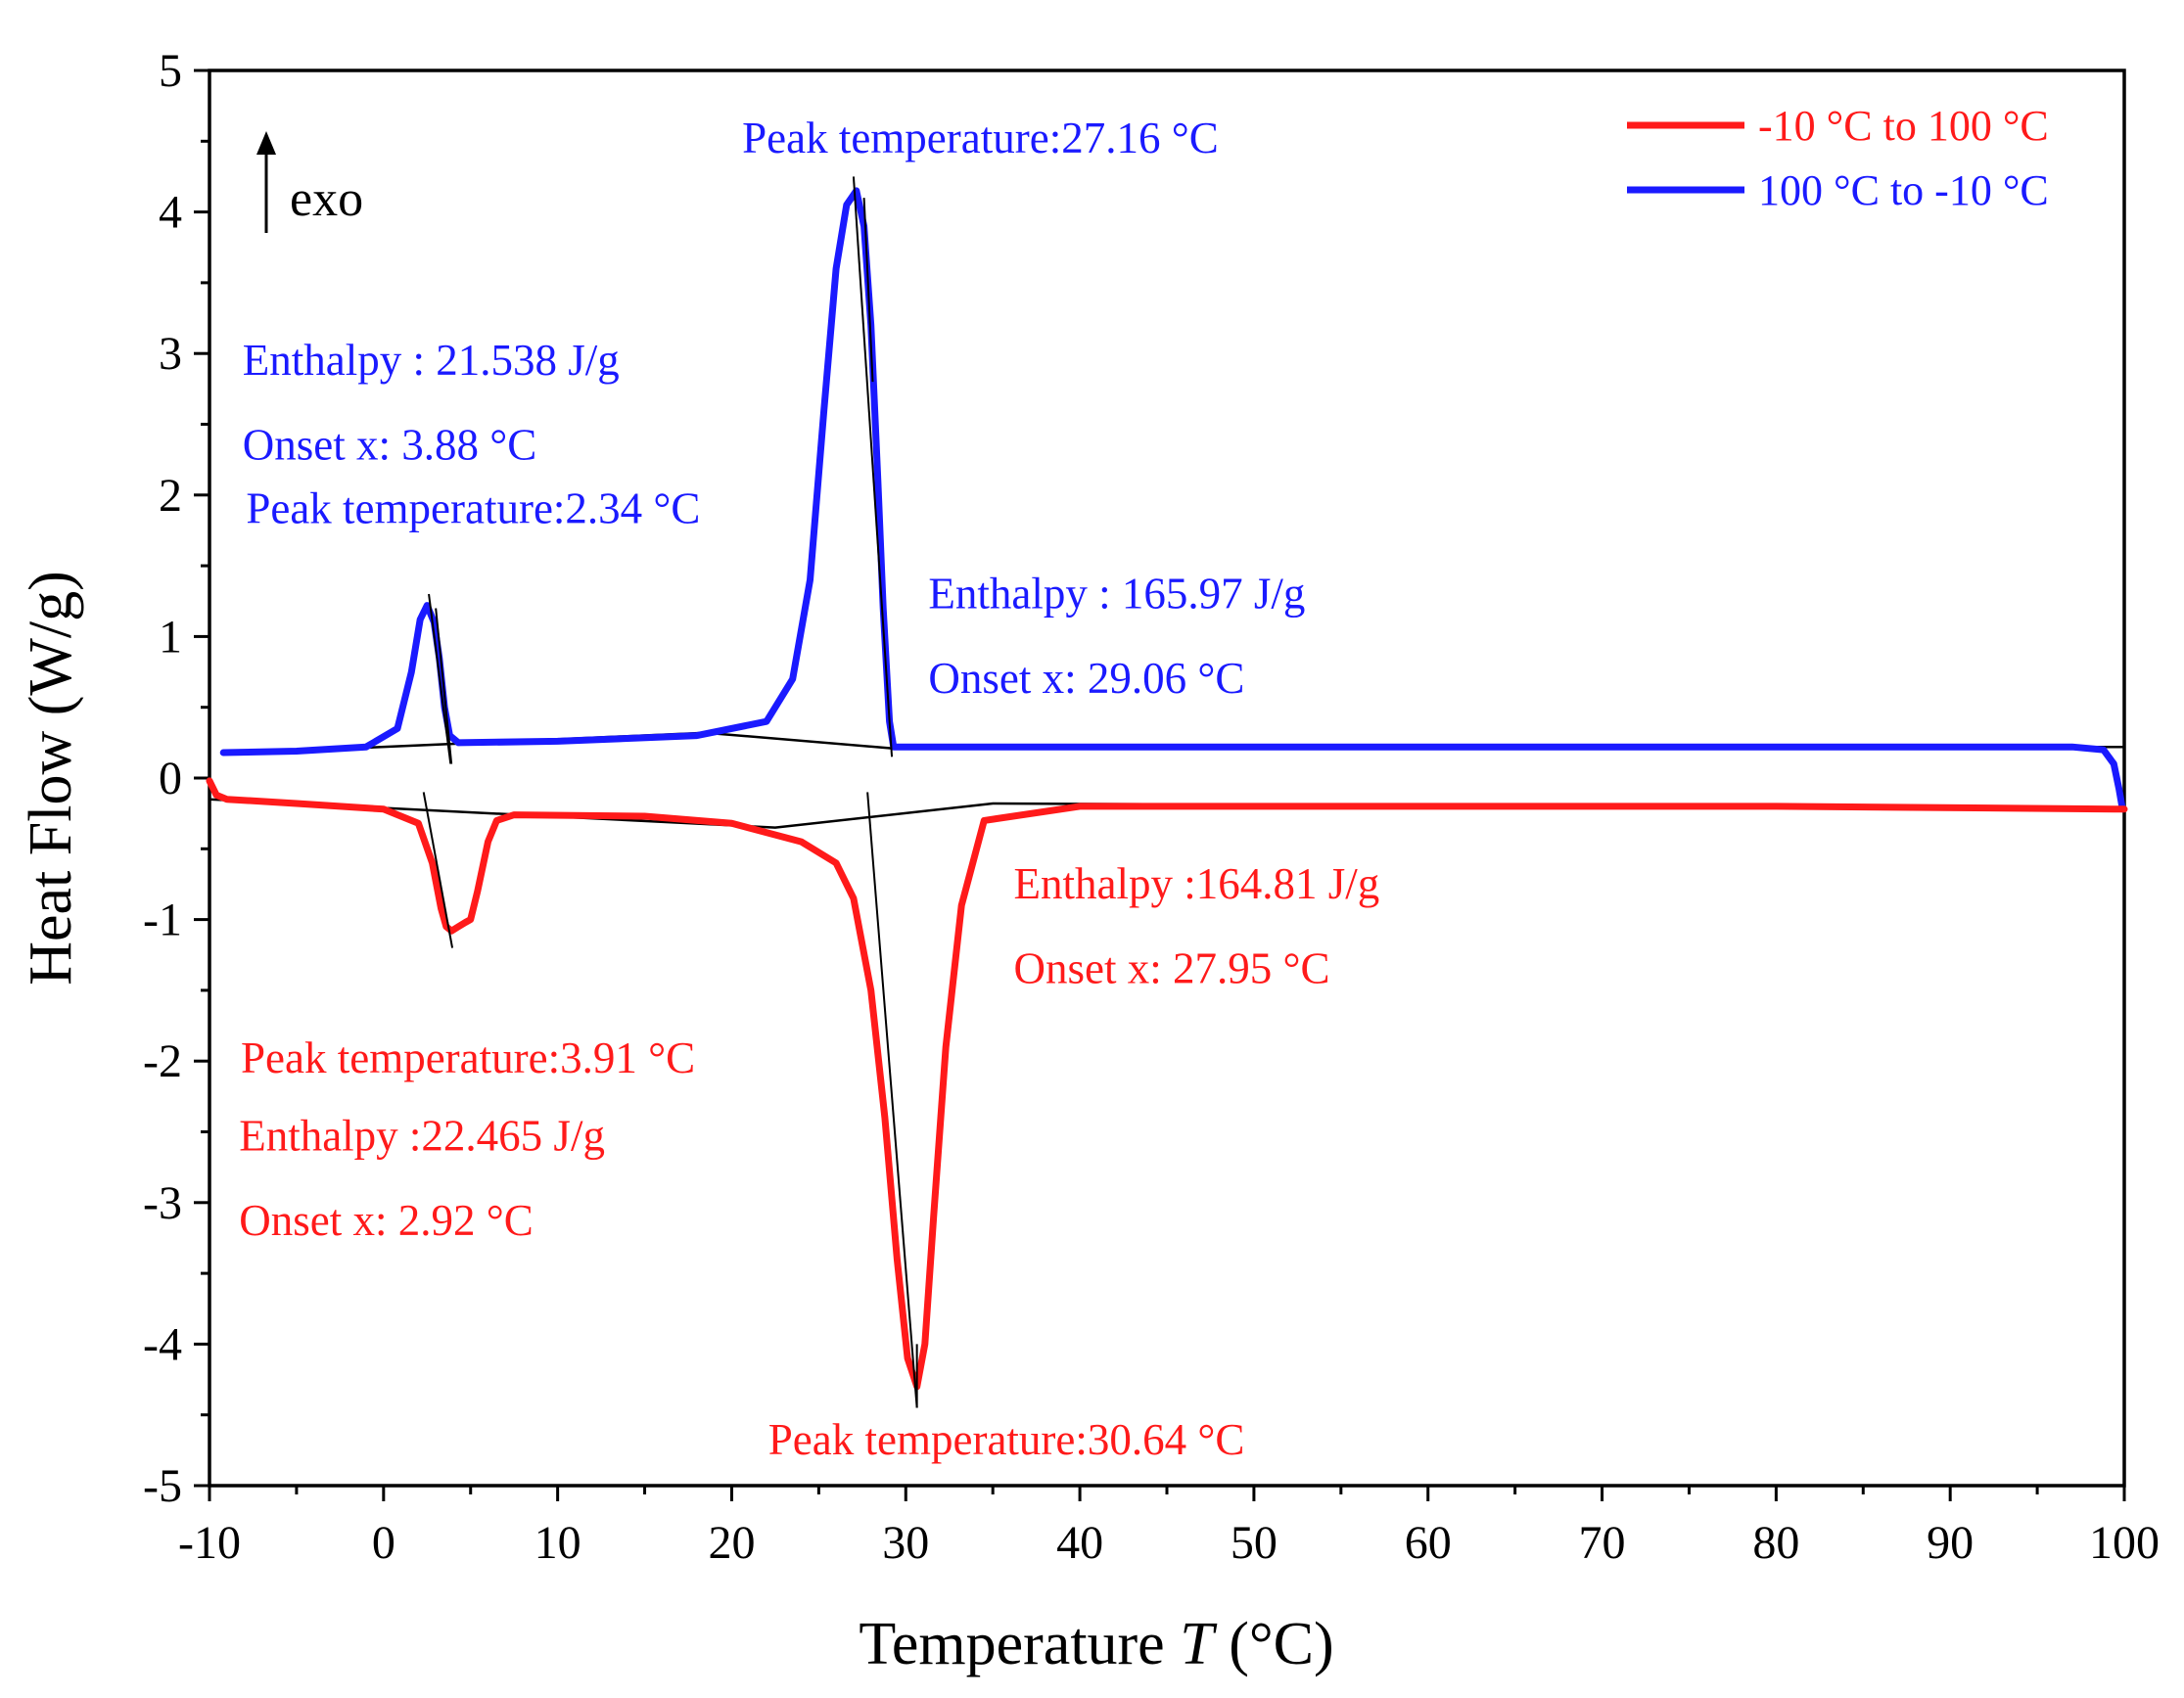 The image size is (2184, 1698). Describe the element at coordinates (162, 1061) in the screenshot. I see `y-tick-label: -2` at that location.